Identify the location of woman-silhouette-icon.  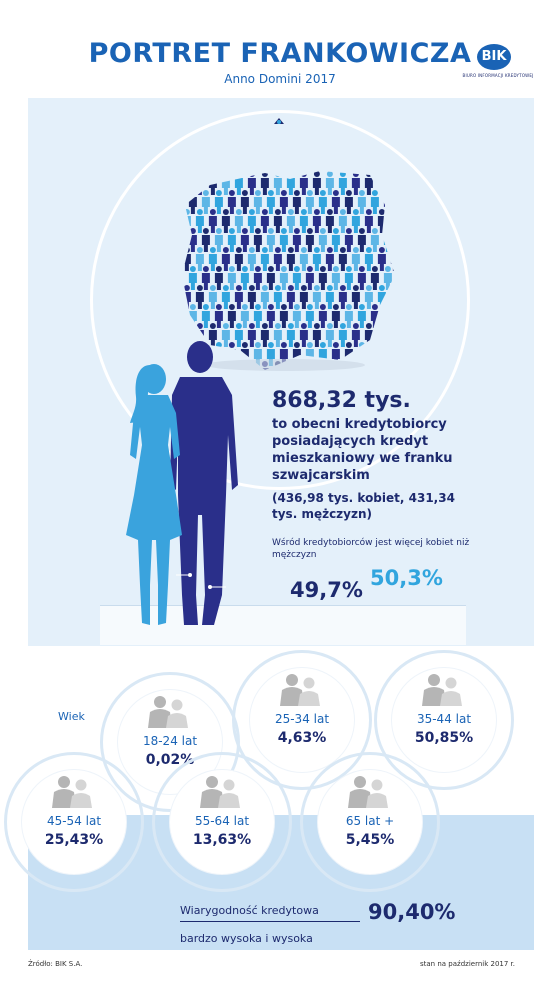
(154, 494).